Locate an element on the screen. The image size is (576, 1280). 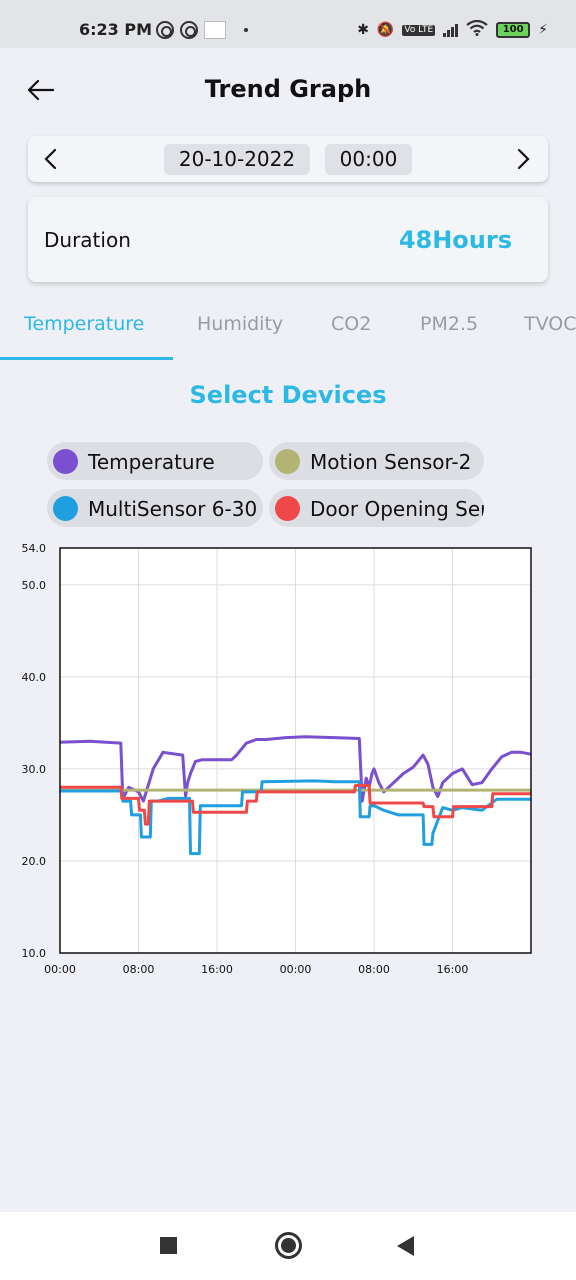
device-chip-label: Door Opening Sensor is located at coordinates (397, 509).